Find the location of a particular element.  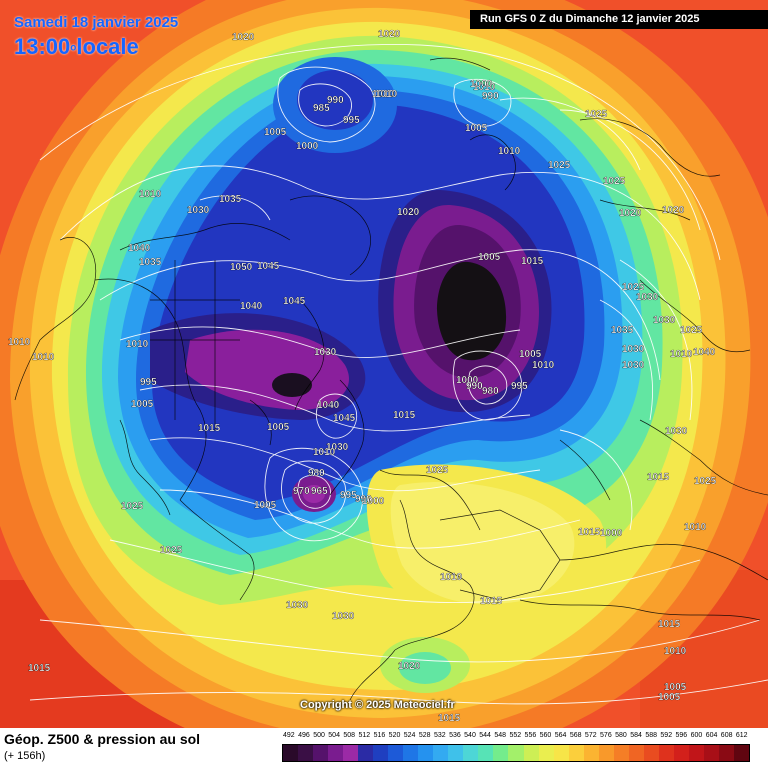

isobar-label: 1045 is located at coordinates (344, 418).